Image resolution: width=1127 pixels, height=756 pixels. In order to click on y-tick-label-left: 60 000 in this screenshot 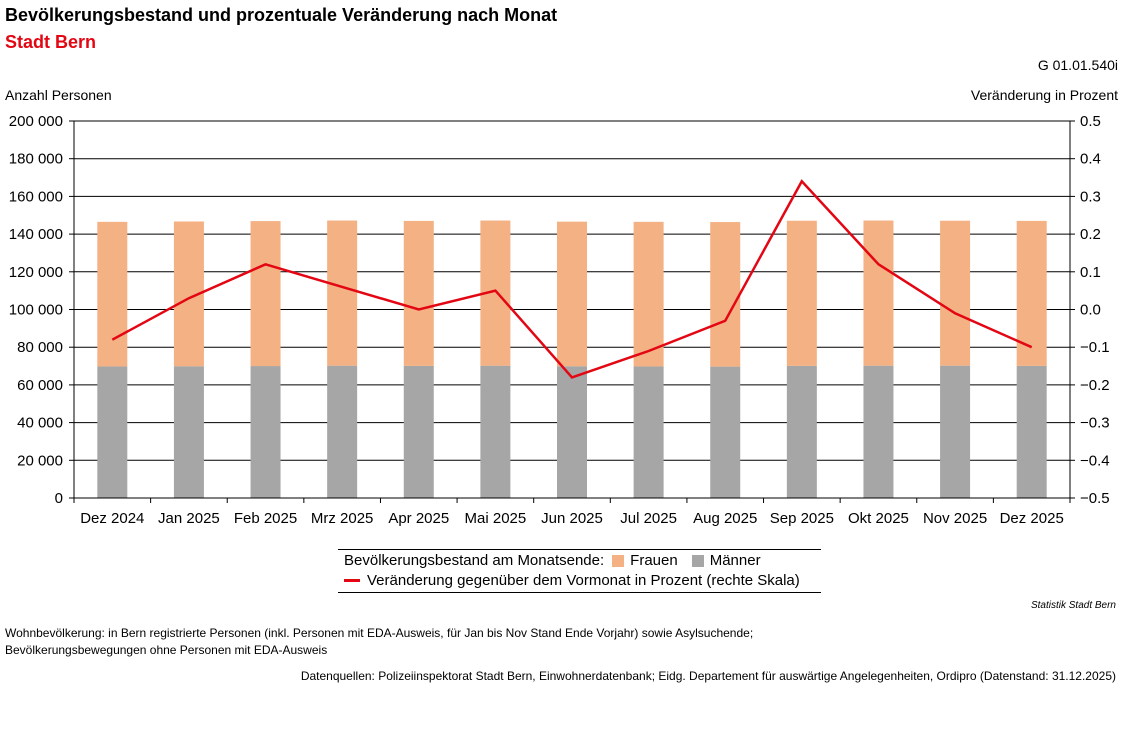, I will do `click(40, 385)`.